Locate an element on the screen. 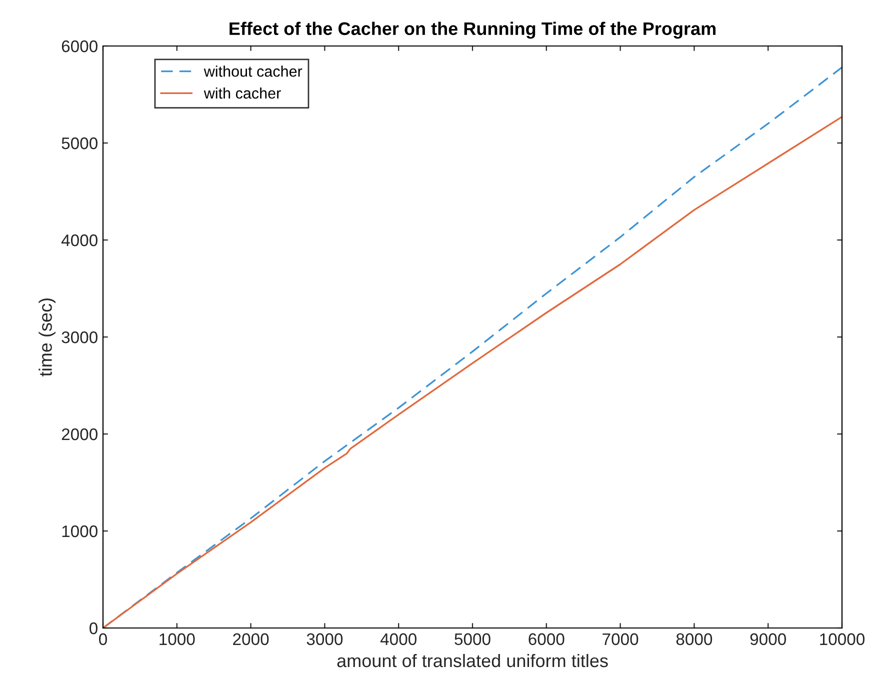 This screenshot has width=876, height=699. x-tick-label: 2000 is located at coordinates (251, 639).